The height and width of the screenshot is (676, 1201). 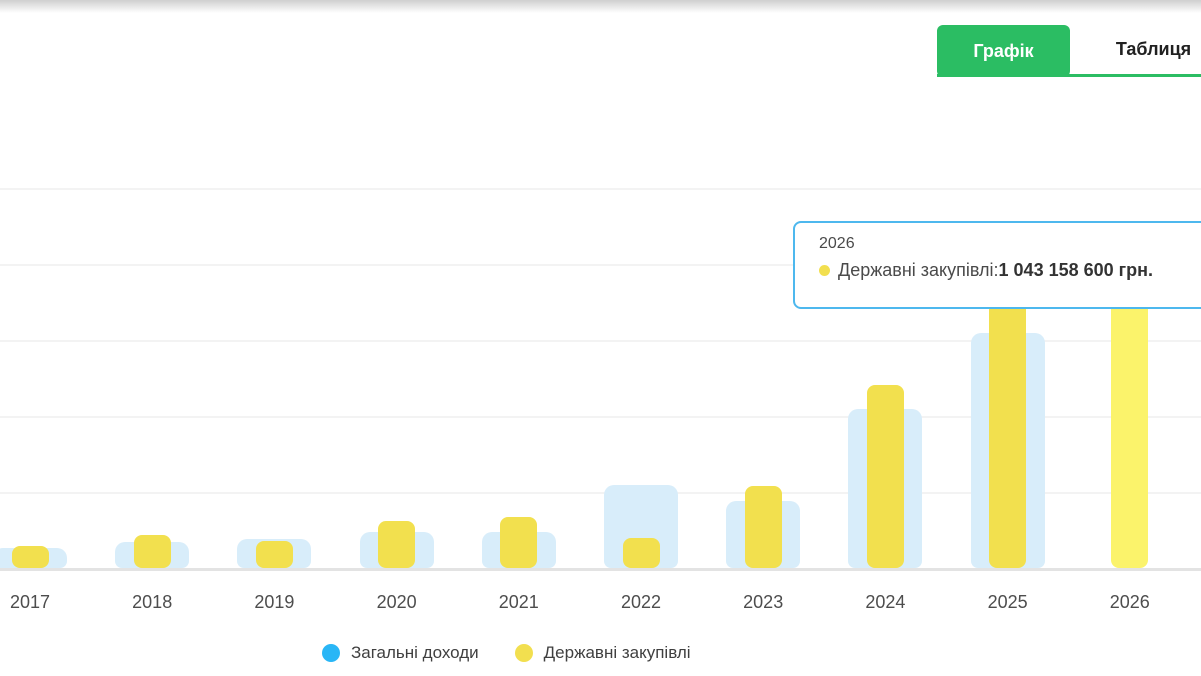 I want to click on procurement-series-dot-icon, so click(x=523, y=653).